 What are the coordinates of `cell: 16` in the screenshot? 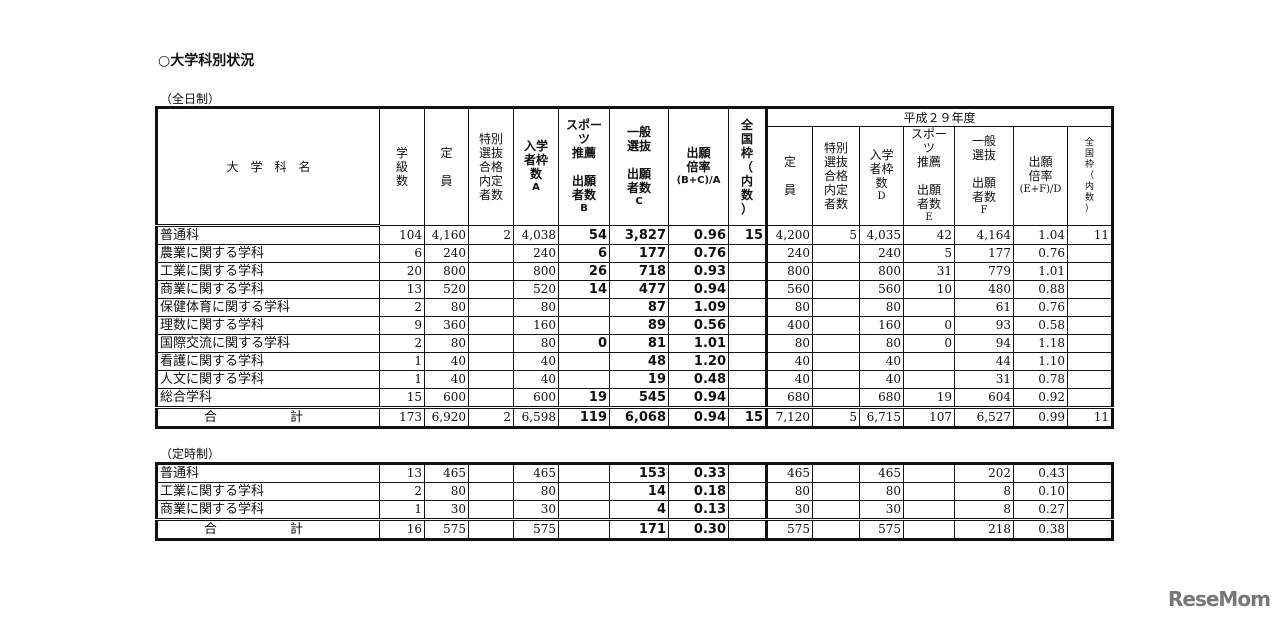 It's located at (402, 529).